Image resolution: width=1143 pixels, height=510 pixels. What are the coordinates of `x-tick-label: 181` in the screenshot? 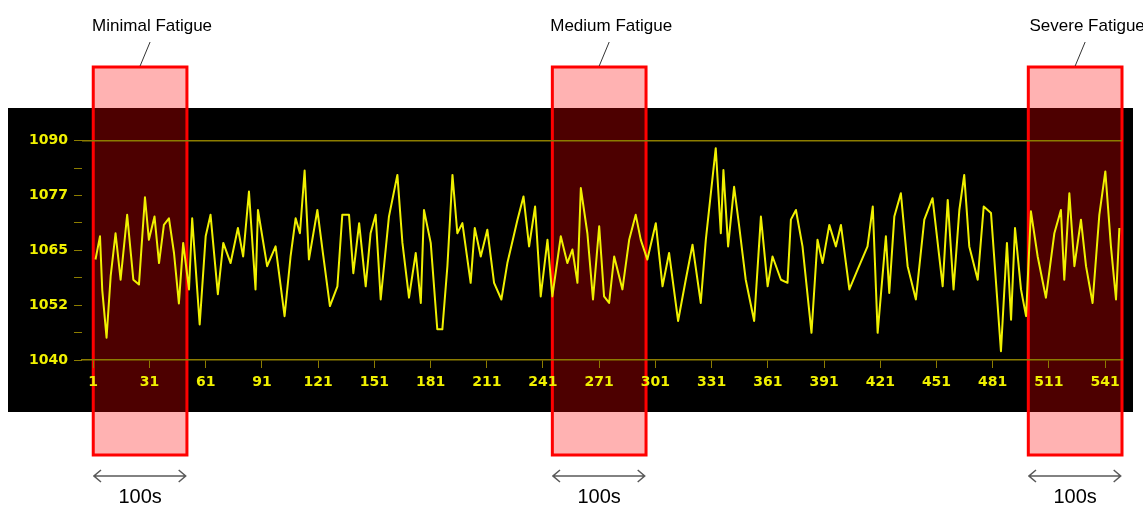 It's located at (430, 381).